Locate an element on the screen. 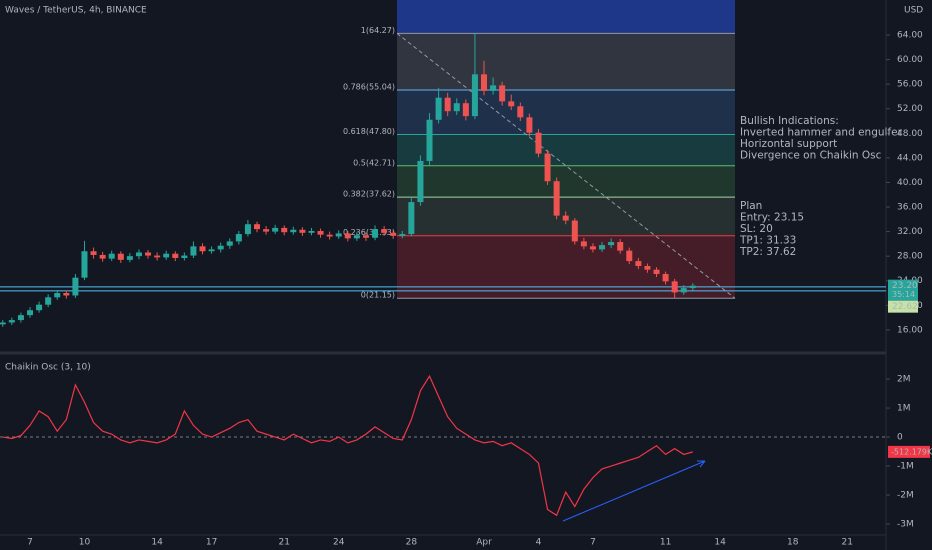 The width and height of the screenshot is (932, 550). y-tick-label: 44.00 is located at coordinates (910, 158).